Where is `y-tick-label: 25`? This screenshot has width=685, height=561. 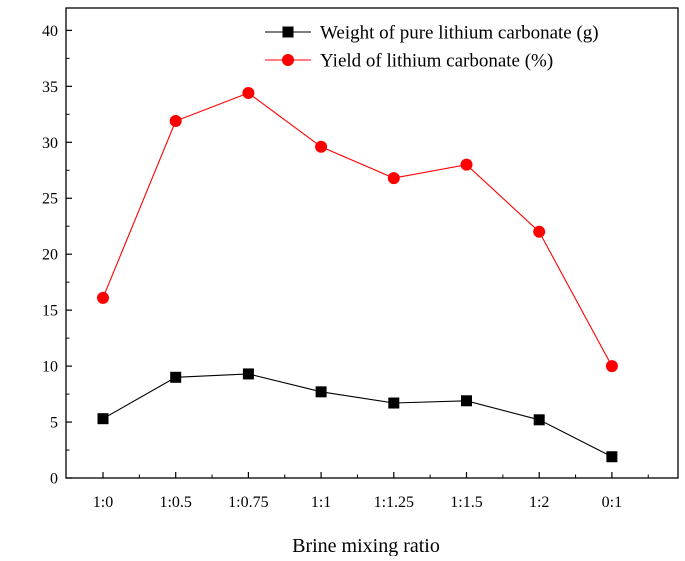 y-tick-label: 25 is located at coordinates (50, 199).